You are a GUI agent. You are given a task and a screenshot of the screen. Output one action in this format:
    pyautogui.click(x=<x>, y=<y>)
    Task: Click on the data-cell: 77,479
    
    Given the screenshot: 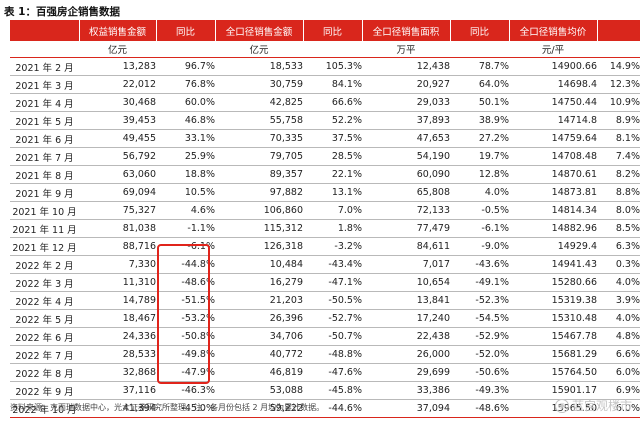 What is the action you would take?
    pyautogui.click(x=406, y=228)
    